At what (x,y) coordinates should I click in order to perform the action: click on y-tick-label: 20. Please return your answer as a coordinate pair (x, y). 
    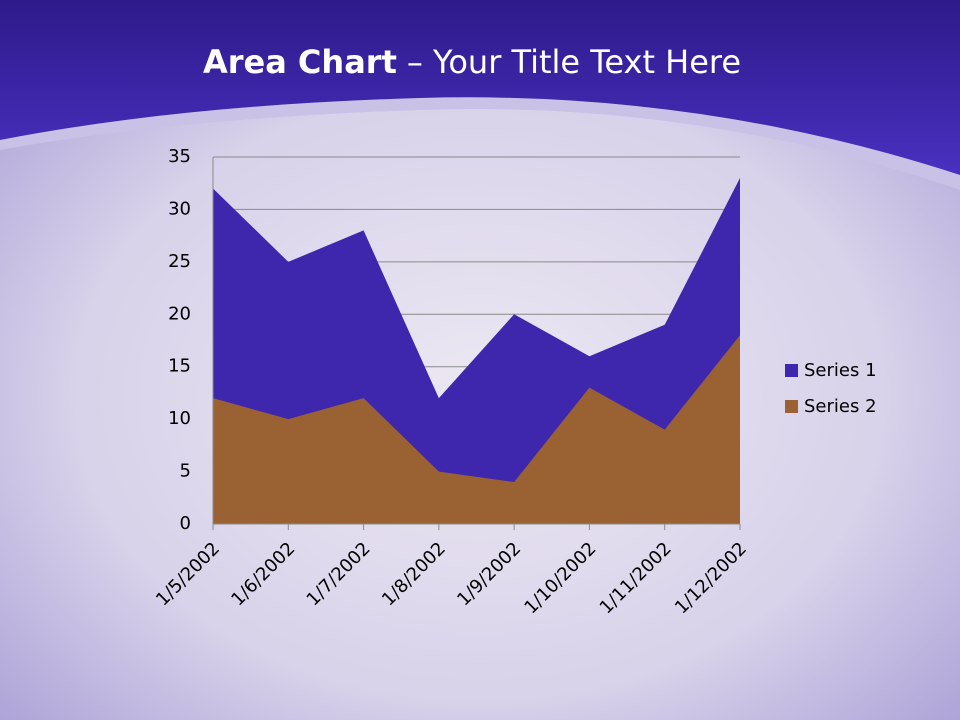
    Looking at the image, I should click on (179, 313).